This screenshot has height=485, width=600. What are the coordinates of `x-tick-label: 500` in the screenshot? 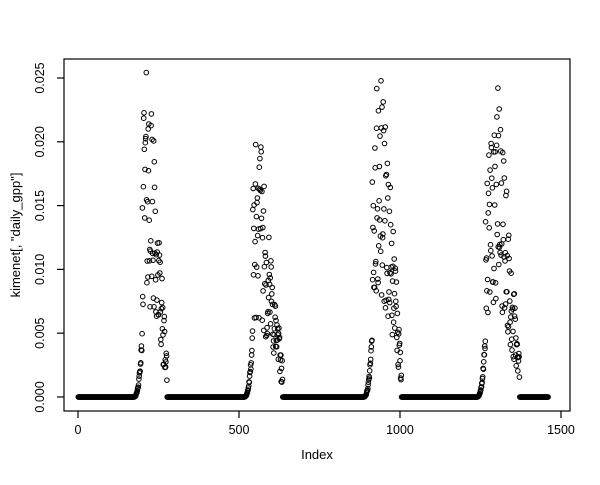 It's located at (239, 430).